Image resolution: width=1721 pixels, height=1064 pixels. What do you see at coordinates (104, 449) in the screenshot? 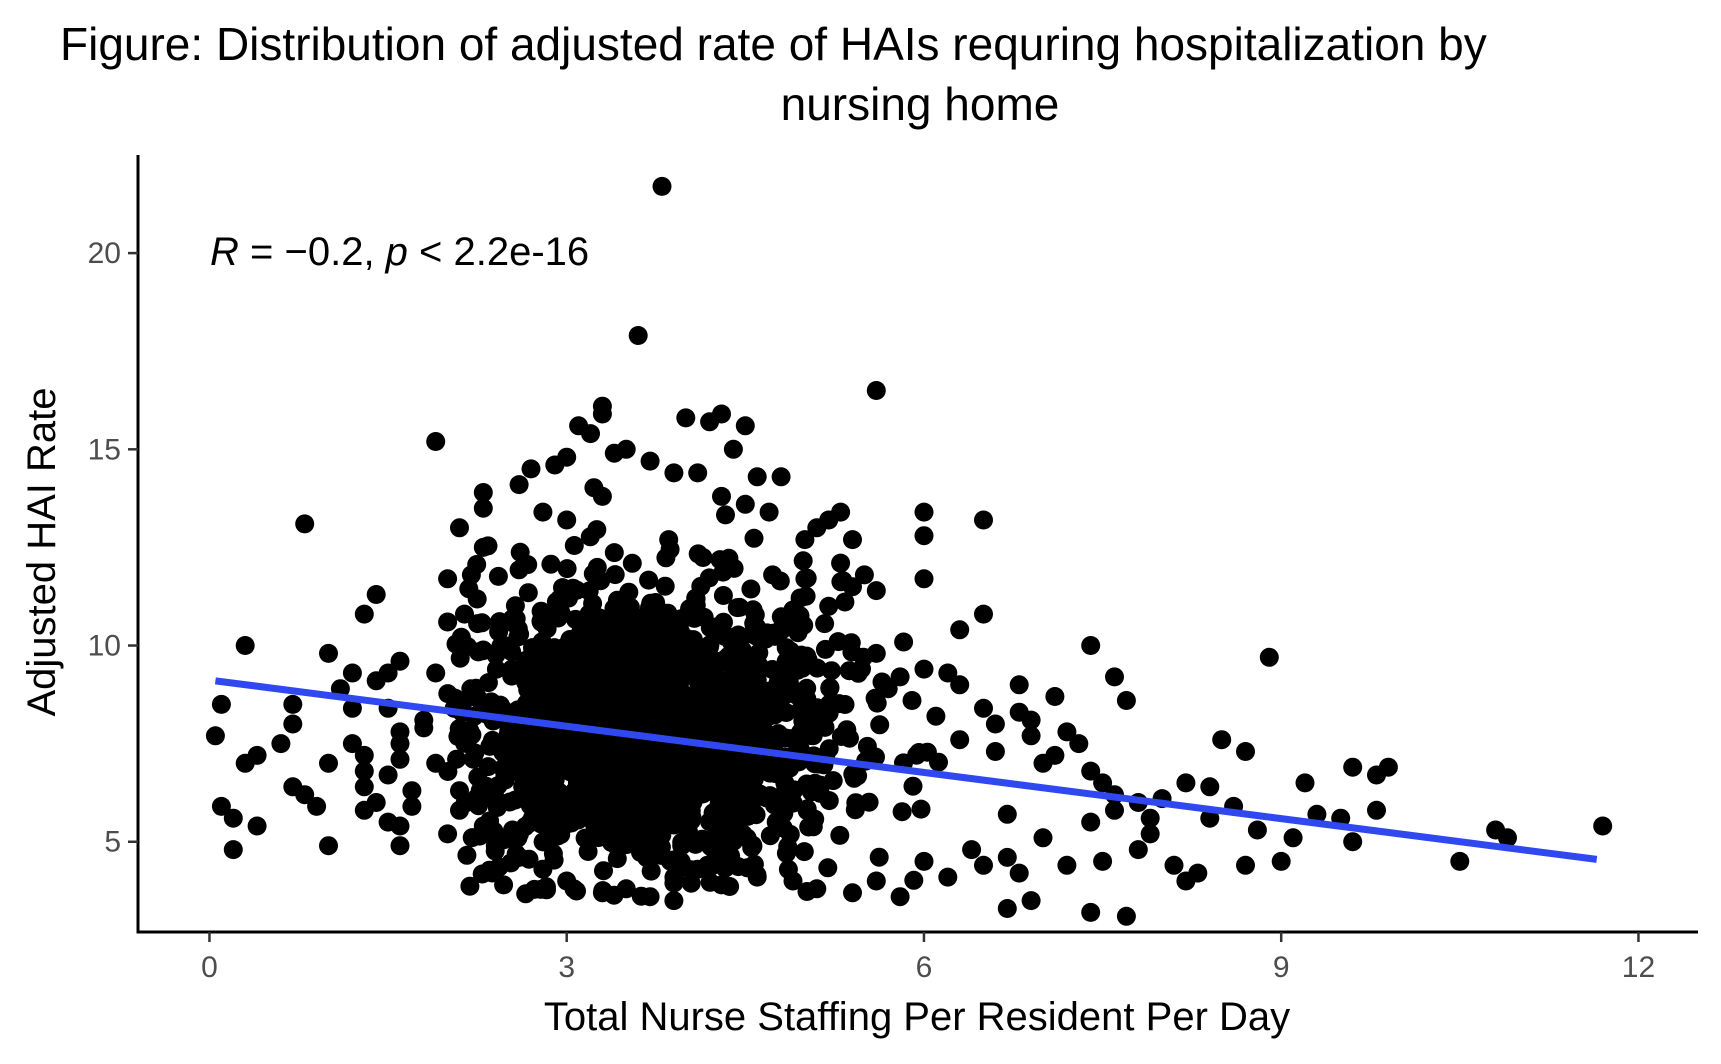
I see `y-tick-label: 15` at bounding box center [104, 449].